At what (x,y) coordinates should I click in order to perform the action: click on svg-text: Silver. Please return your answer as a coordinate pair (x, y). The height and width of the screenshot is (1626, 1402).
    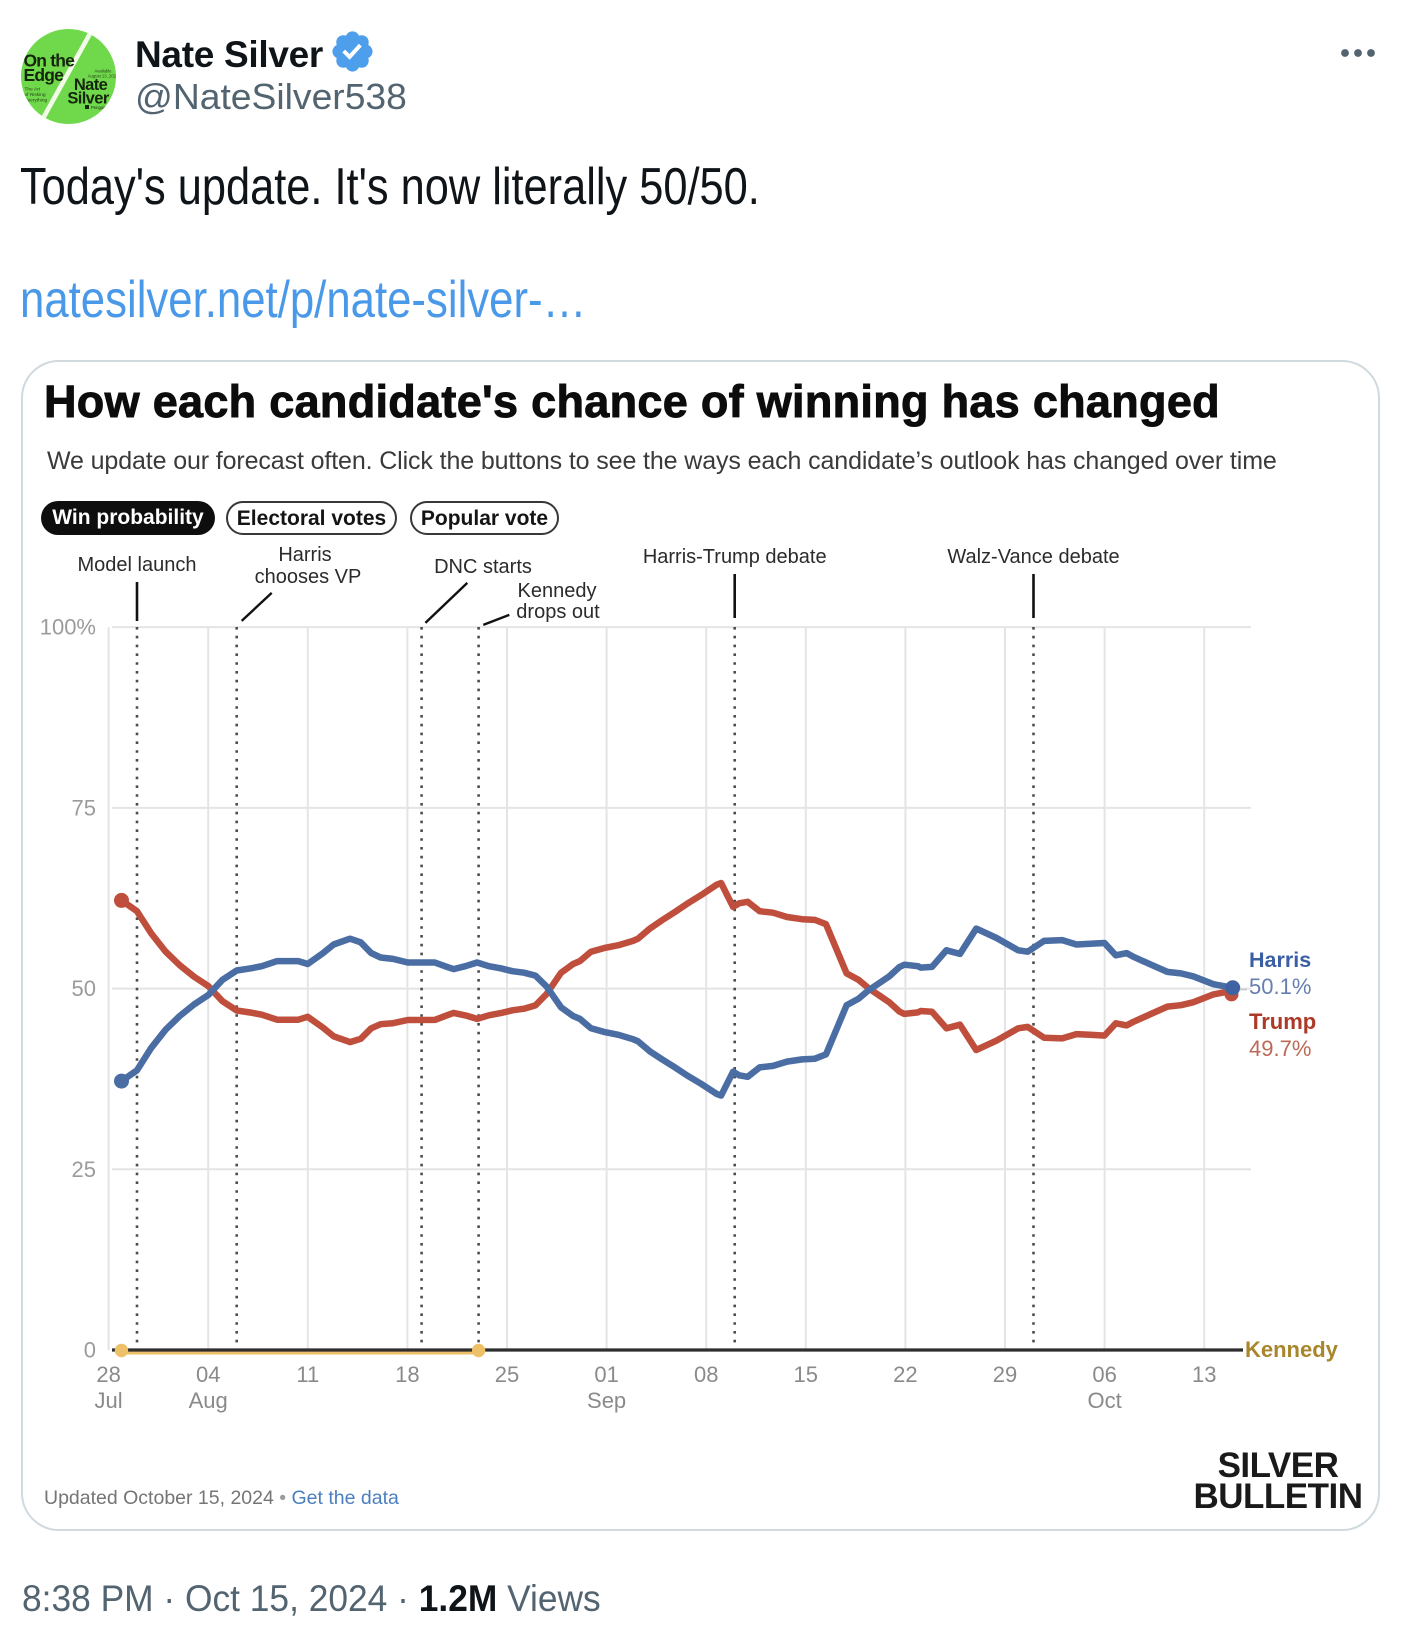
    Looking at the image, I should click on (88, 99).